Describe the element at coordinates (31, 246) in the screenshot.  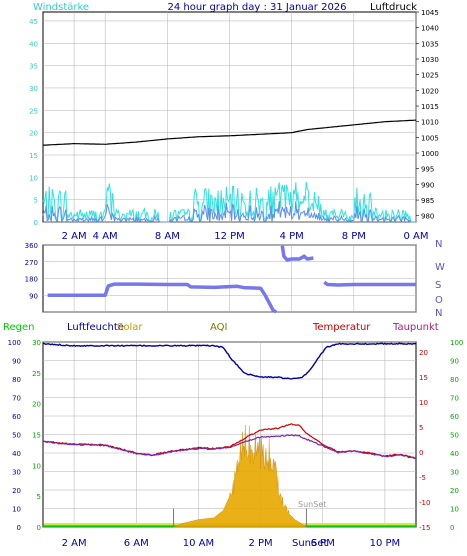
I see `direction-tick-label: 360` at that location.